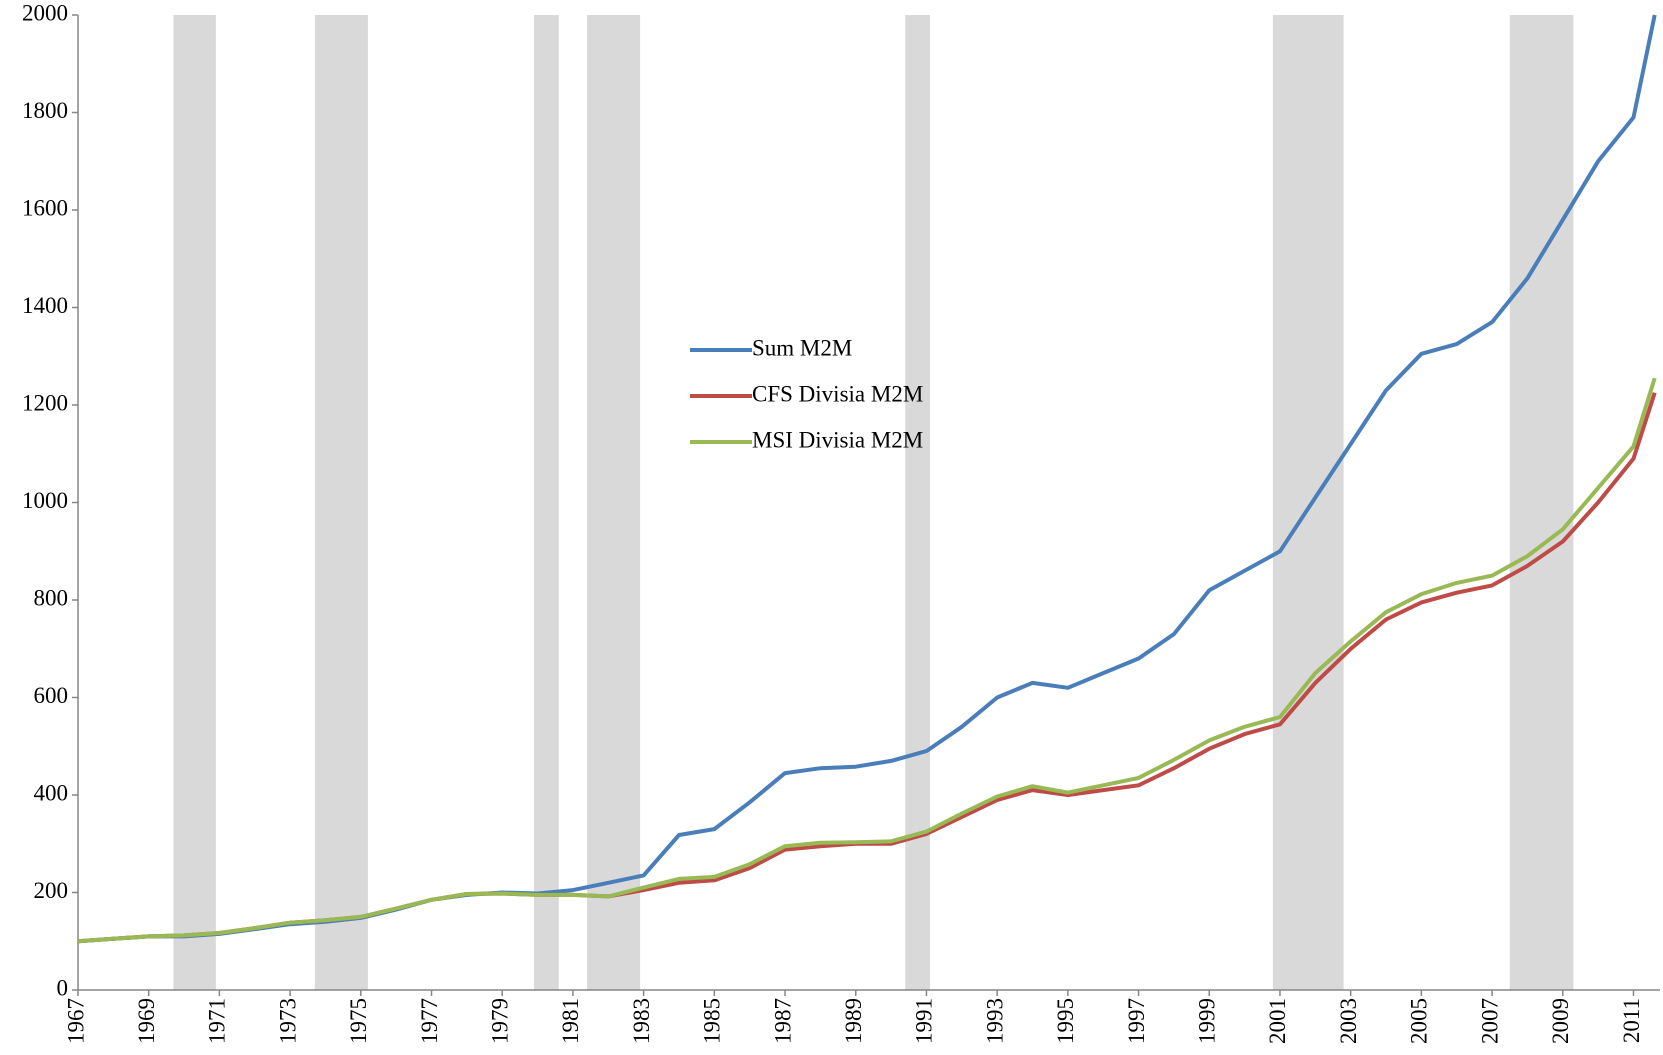 The width and height of the screenshot is (1663, 1055). I want to click on x-tick-label: 1975, so click(358, 1021).